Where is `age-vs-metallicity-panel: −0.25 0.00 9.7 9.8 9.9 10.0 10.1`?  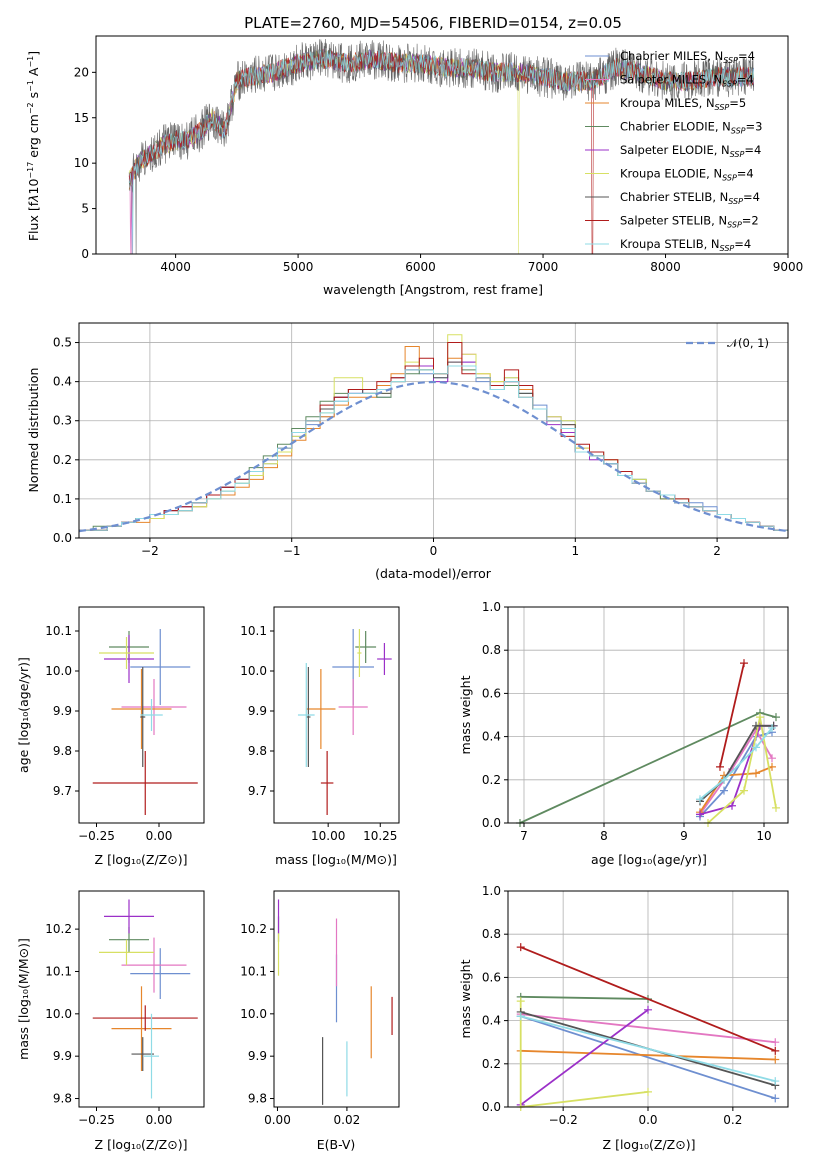 age-vs-metallicity-panel: −0.25 0.00 9.7 9.8 9.9 10.0 10.1 is located at coordinates (125, 724).